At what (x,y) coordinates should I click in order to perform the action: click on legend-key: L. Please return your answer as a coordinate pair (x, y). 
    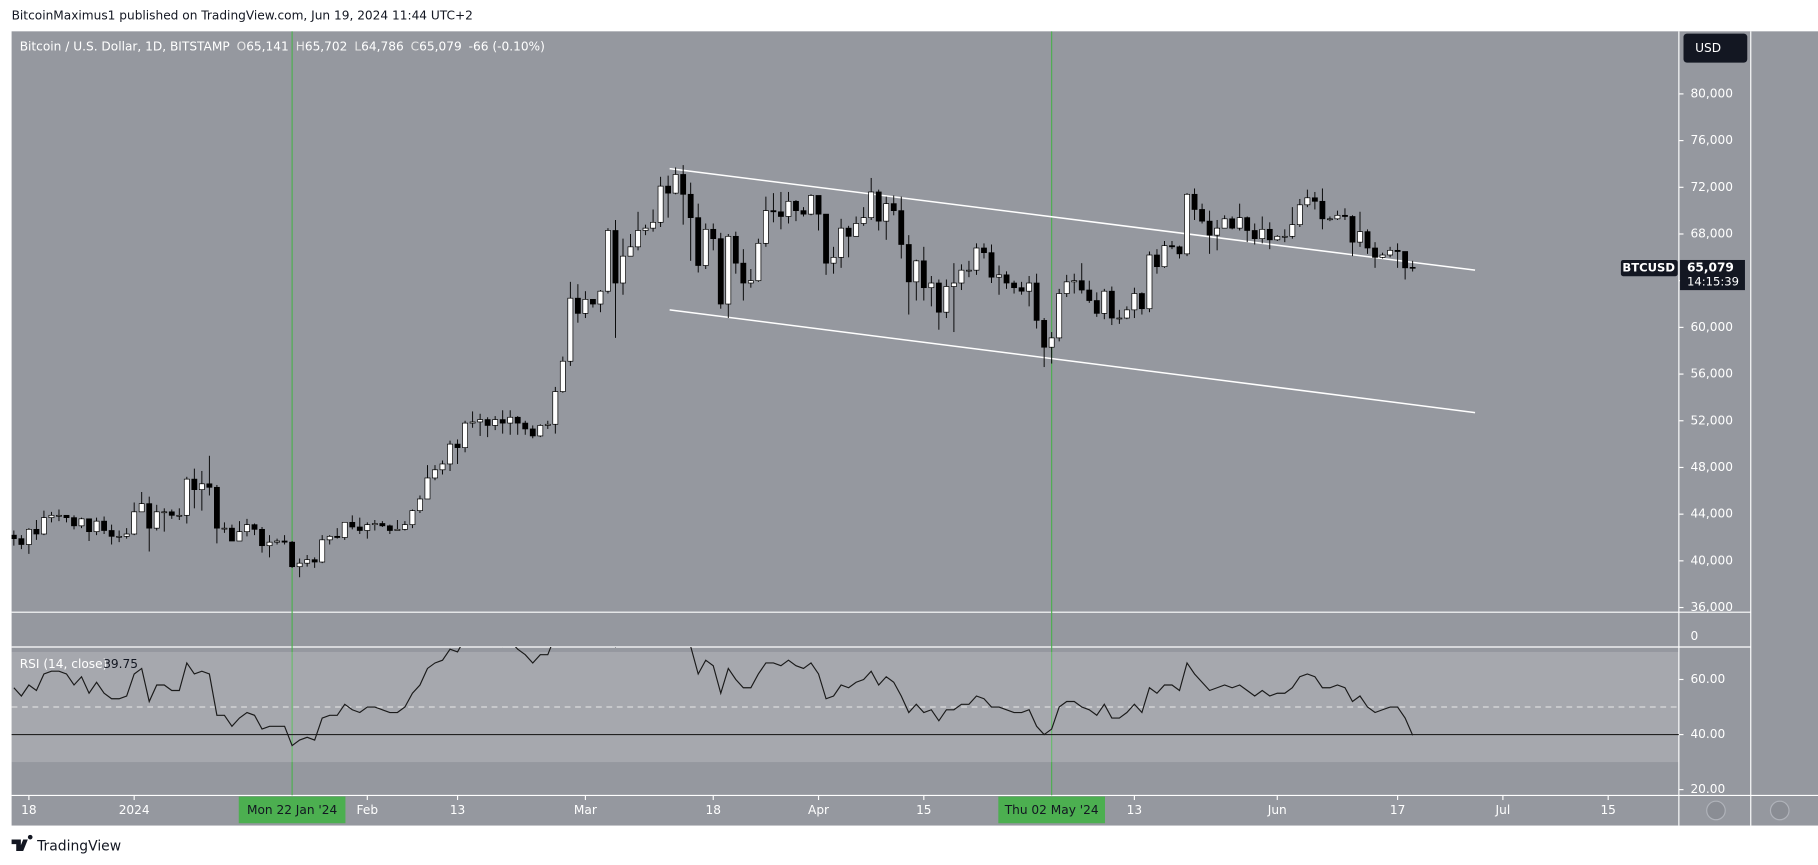
    Looking at the image, I should click on (357, 46).